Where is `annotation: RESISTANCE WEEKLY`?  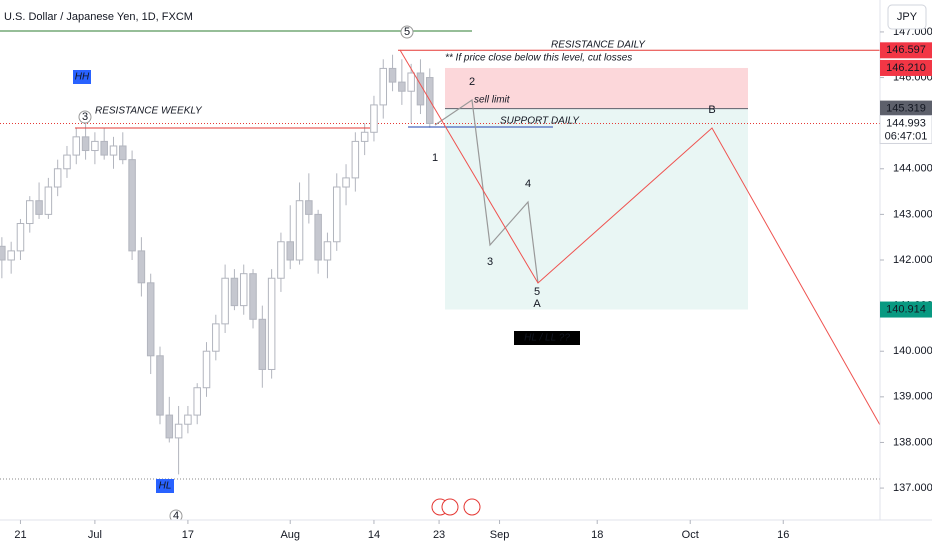 annotation: RESISTANCE WEEKLY is located at coordinates (149, 111).